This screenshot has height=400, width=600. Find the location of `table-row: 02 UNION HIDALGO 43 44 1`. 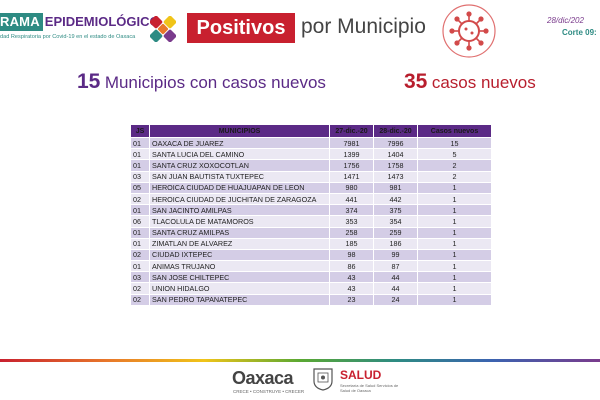

table-row: 02 UNION HIDALGO 43 44 1 is located at coordinates (311, 288).